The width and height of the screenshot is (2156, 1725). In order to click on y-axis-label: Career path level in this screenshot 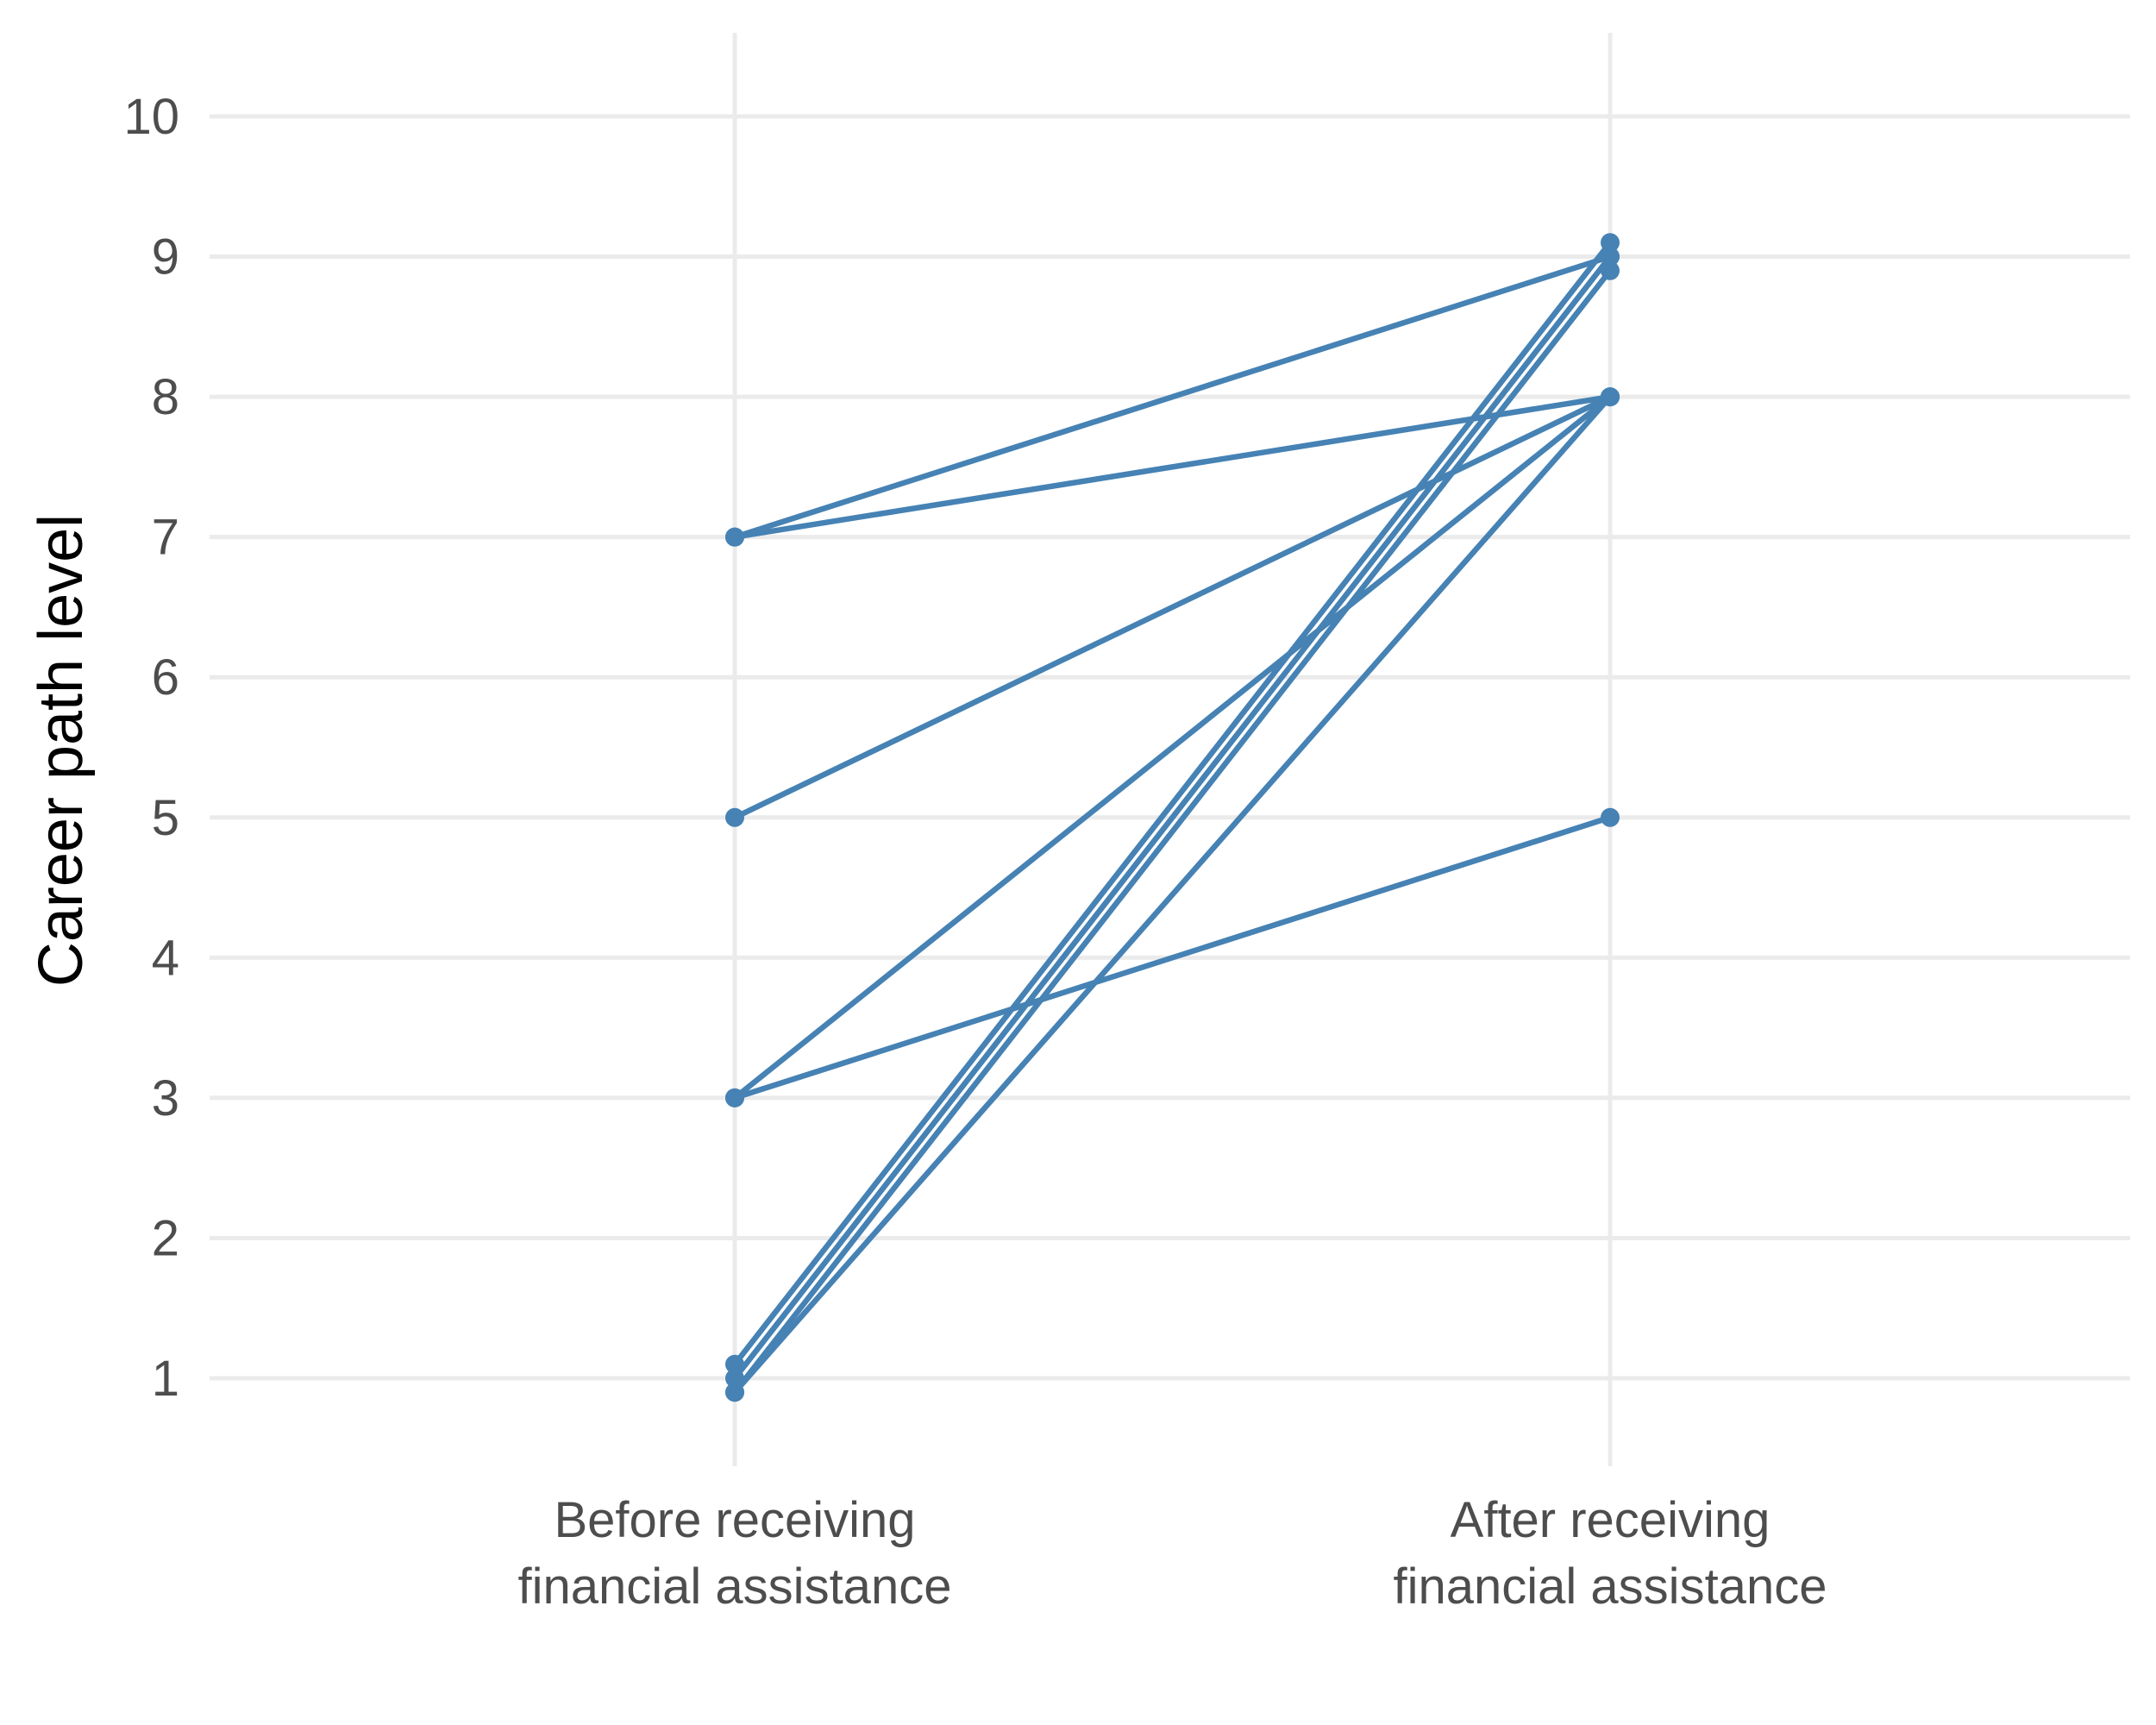, I will do `click(61, 750)`.